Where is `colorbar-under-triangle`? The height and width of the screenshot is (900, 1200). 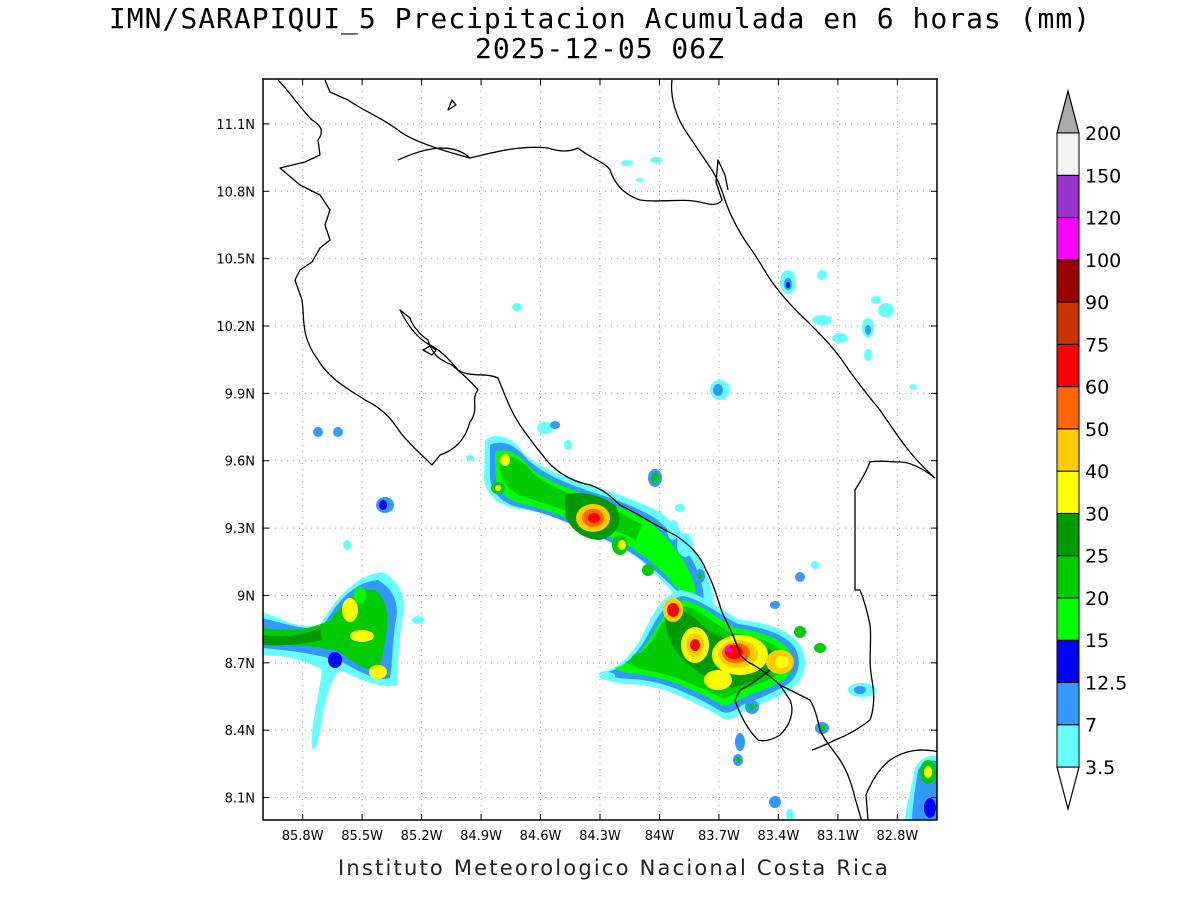 colorbar-under-triangle is located at coordinates (1068, 789).